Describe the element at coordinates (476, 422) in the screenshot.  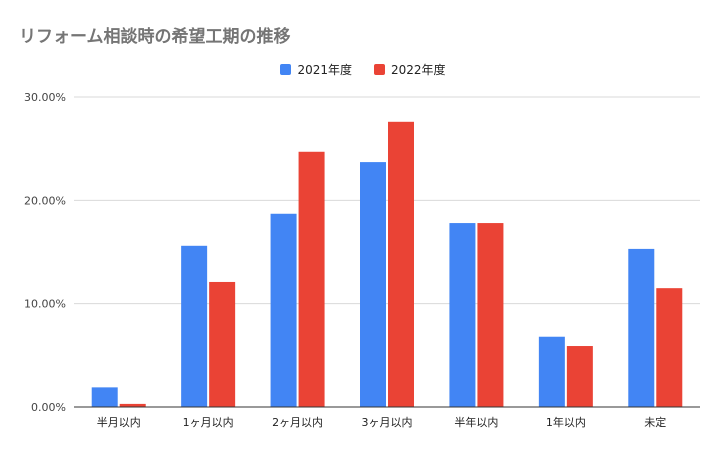
I see `x-tick-label: 半年以内` at that location.